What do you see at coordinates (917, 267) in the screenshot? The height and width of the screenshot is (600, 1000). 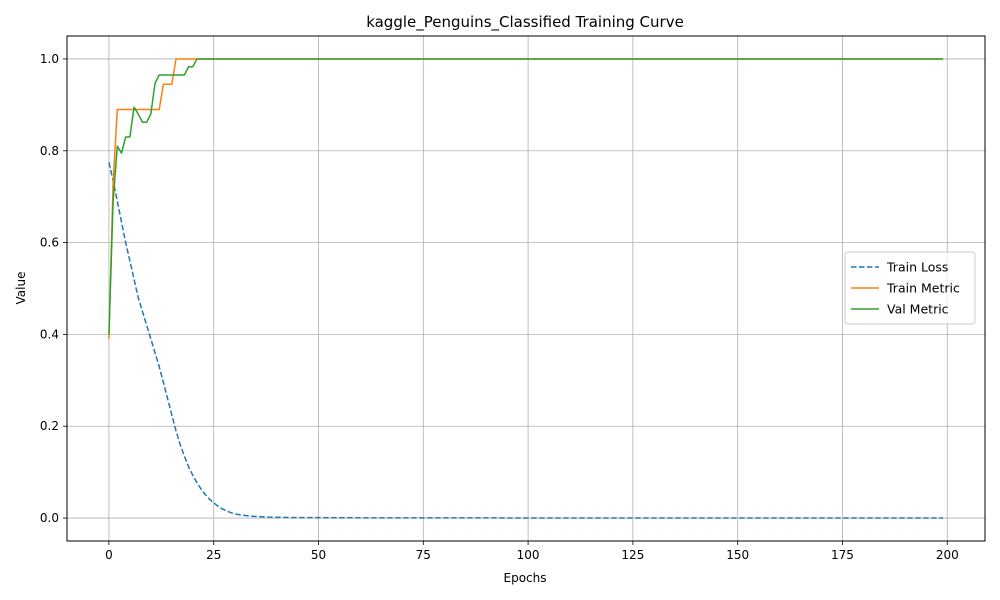 I see `legend-label: Train Loss` at bounding box center [917, 267].